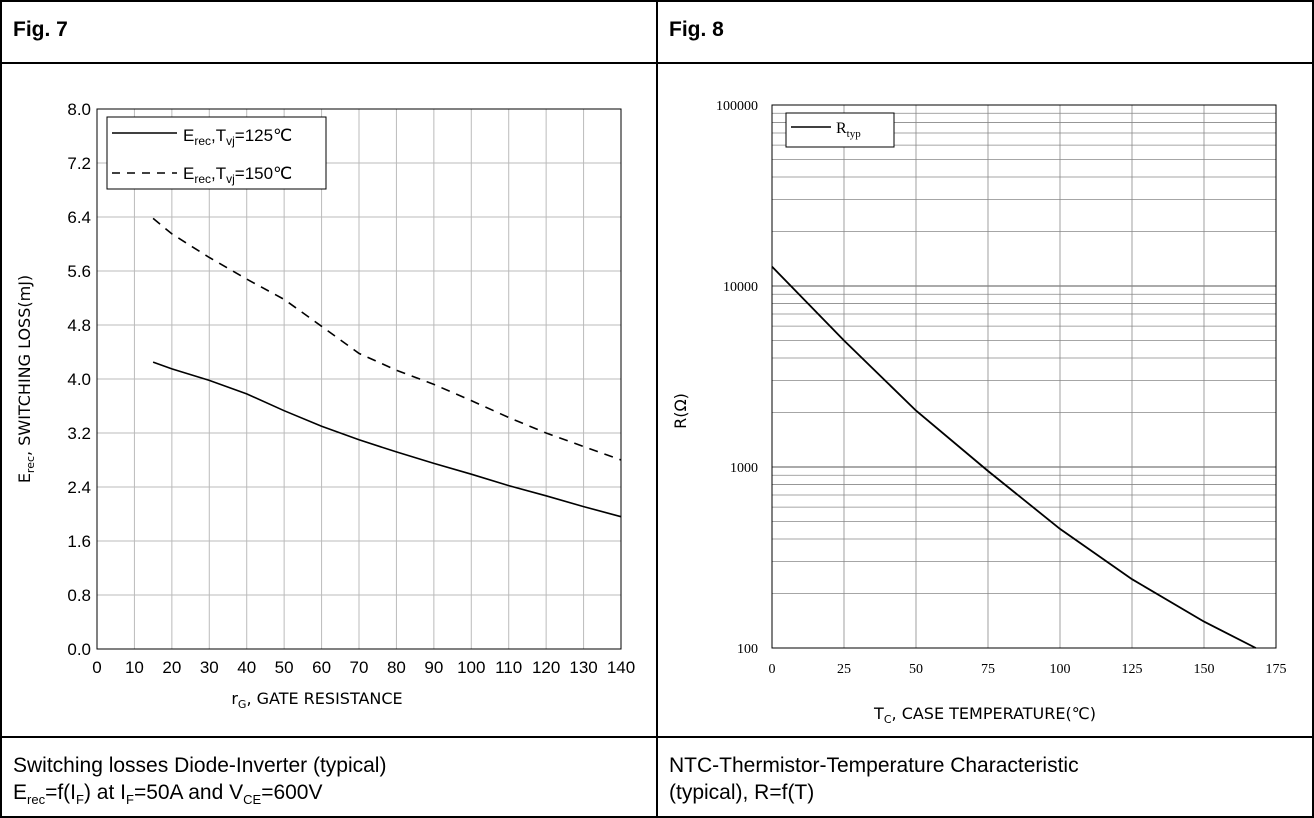 Image resolution: width=1314 pixels, height=818 pixels. Describe the element at coordinates (988, 669) in the screenshot. I see `fig-8-x-tick-label: 75` at that location.